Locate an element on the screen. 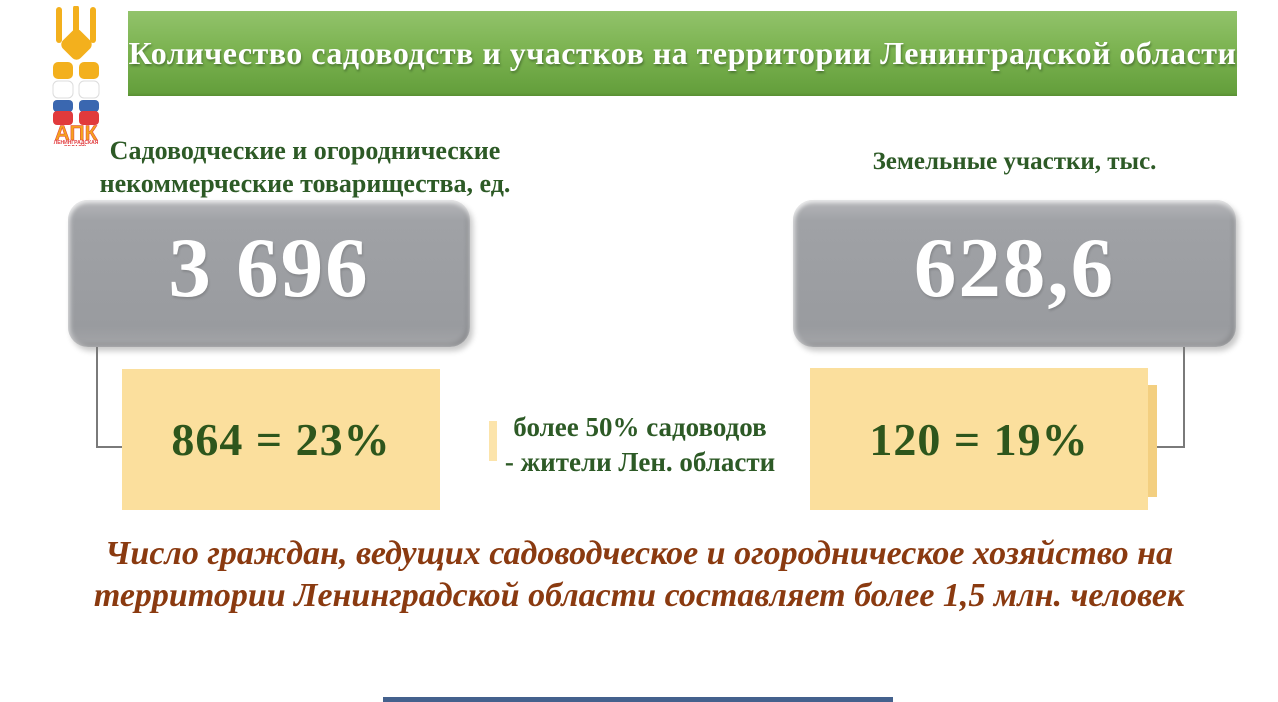 This screenshot has height=702, width=1278. center-note-line2: - жители Лен. области is located at coordinates (640, 462).